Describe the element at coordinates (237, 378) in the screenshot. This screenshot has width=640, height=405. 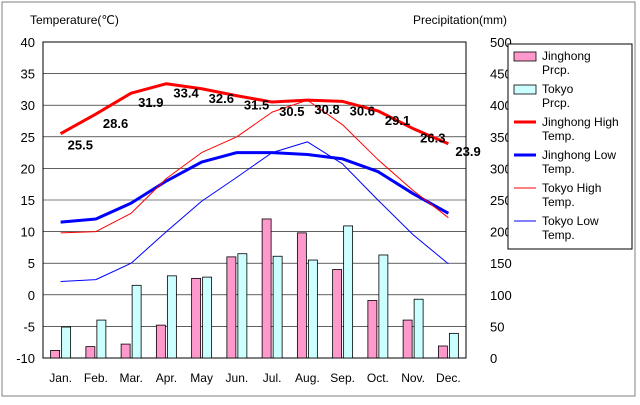
I see `x-tick-label: Jun.` at that location.